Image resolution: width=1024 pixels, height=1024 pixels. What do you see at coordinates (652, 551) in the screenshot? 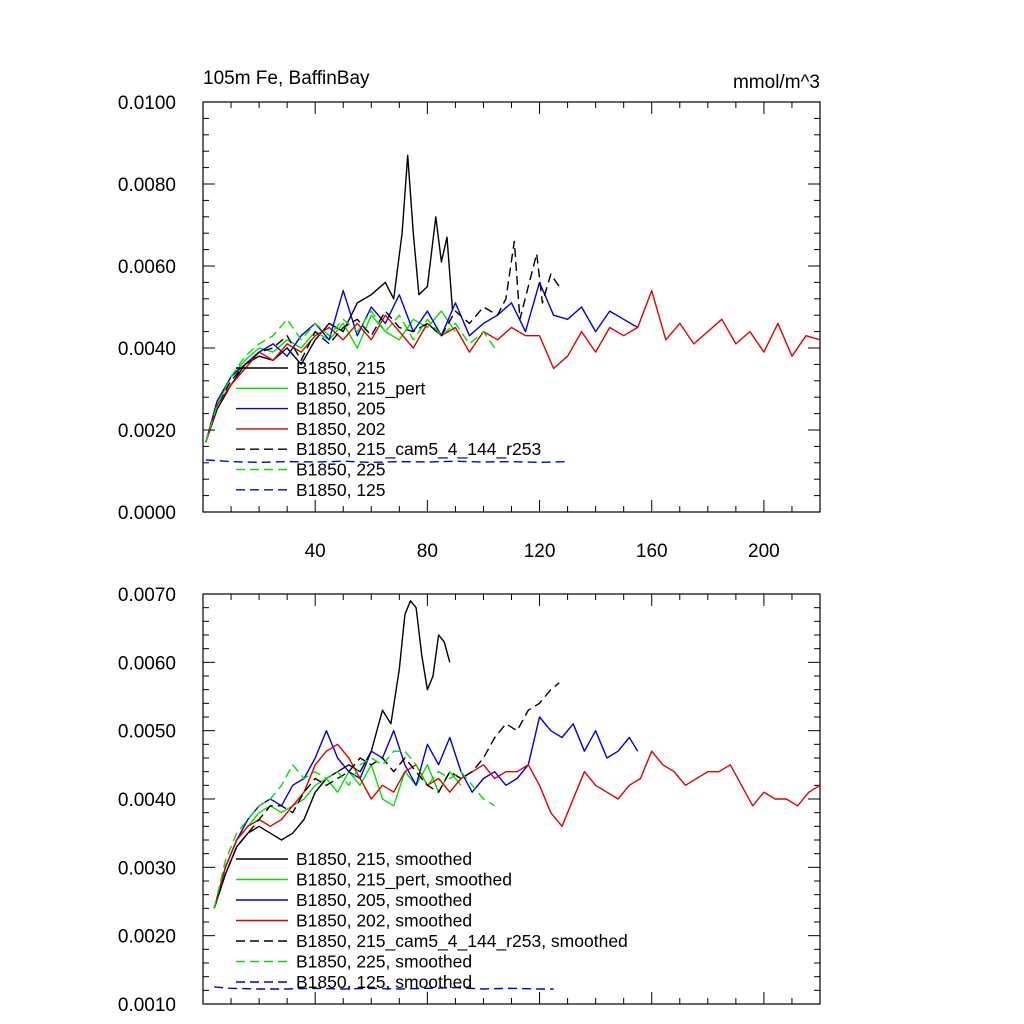
I see `x-tick-label: 160` at bounding box center [652, 551].